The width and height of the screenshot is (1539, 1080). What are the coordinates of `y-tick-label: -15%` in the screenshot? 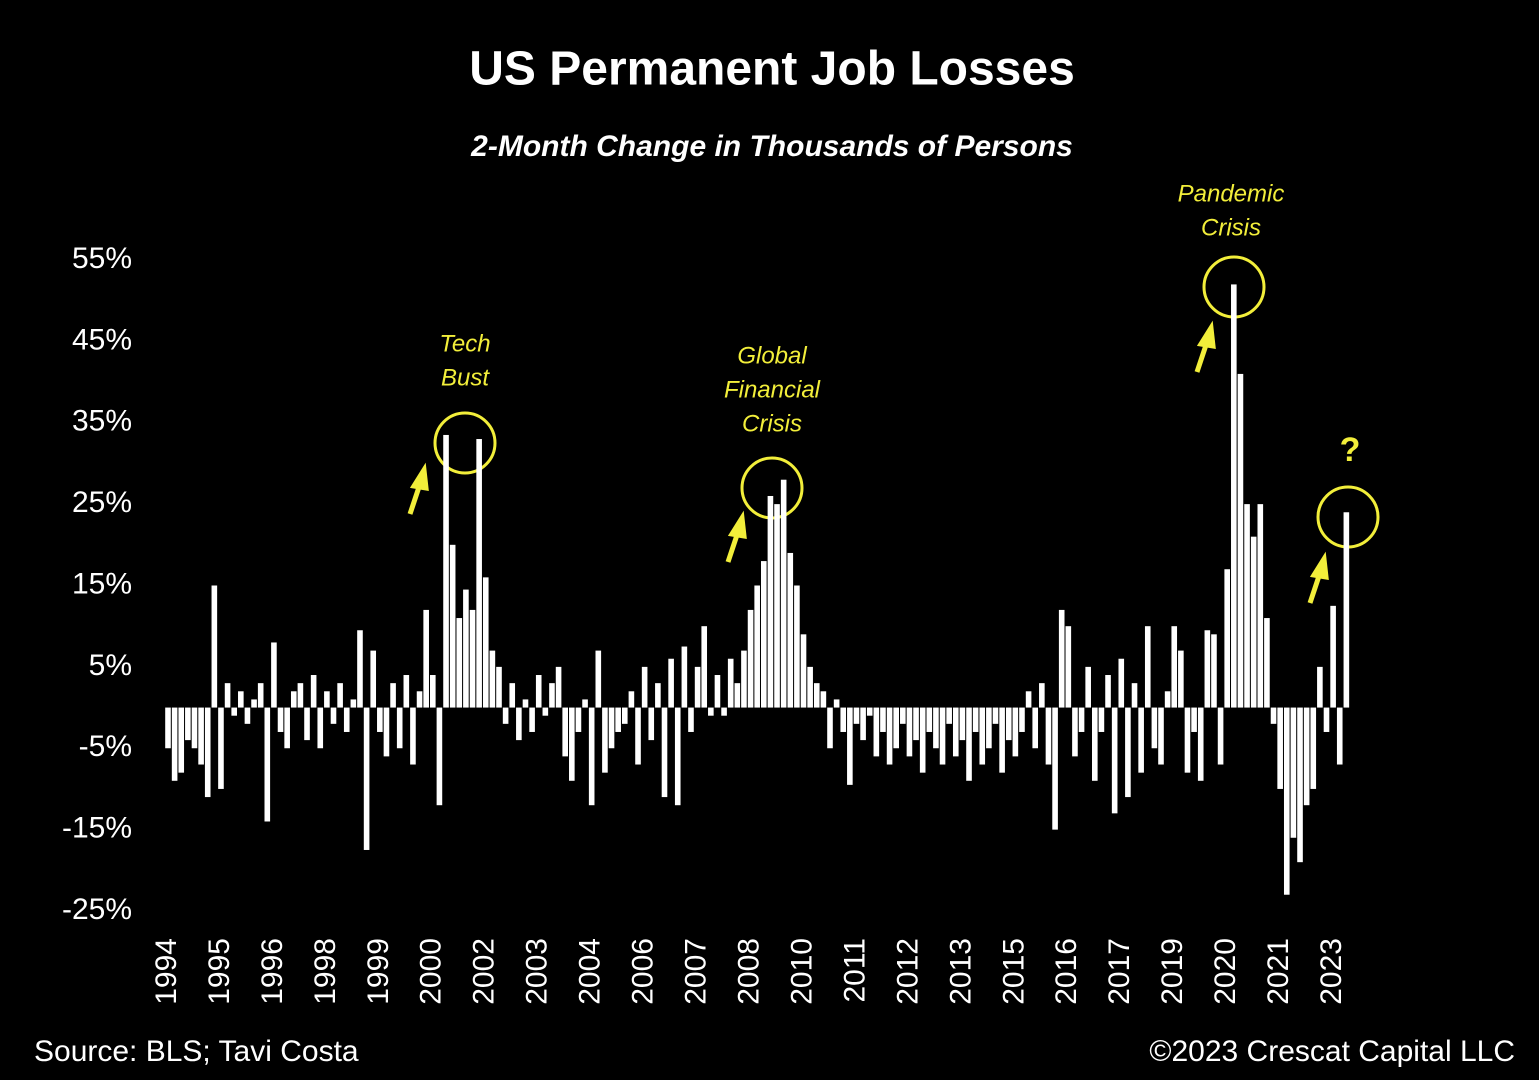 It's located at (97, 828).